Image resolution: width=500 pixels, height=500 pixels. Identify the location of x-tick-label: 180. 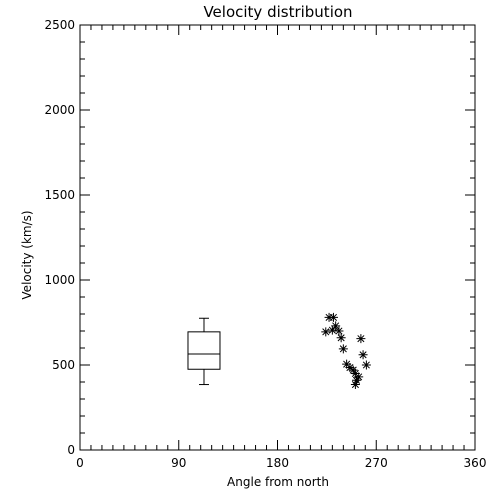
(277, 463).